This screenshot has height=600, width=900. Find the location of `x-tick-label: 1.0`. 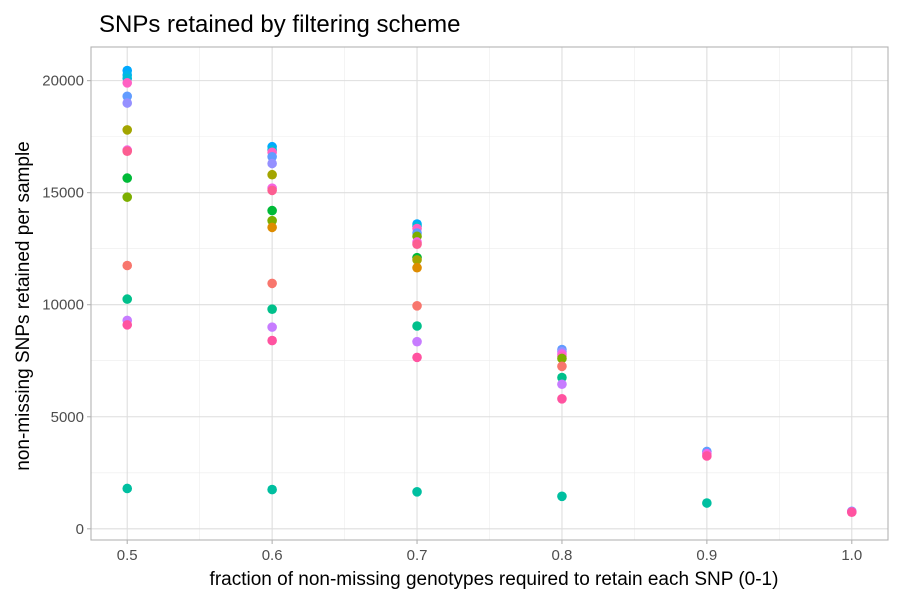

x-tick-label: 1.0 is located at coordinates (851, 555).